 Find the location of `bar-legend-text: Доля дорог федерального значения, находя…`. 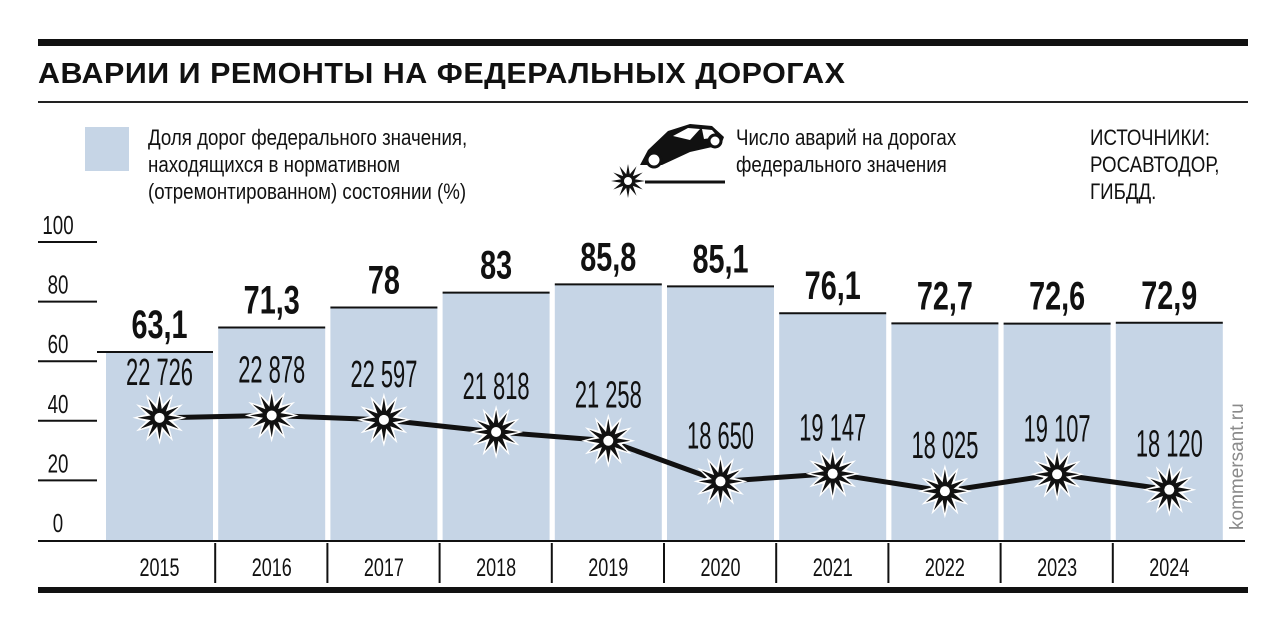

bar-legend-text: Доля дорог федерального значения, находя… is located at coordinates (307, 164).